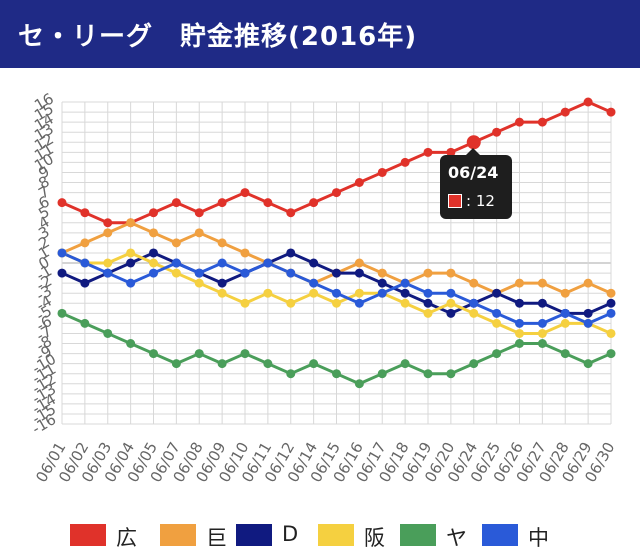 The image size is (640, 556). I want to click on tooltip-date: 06/24, so click(473, 172).